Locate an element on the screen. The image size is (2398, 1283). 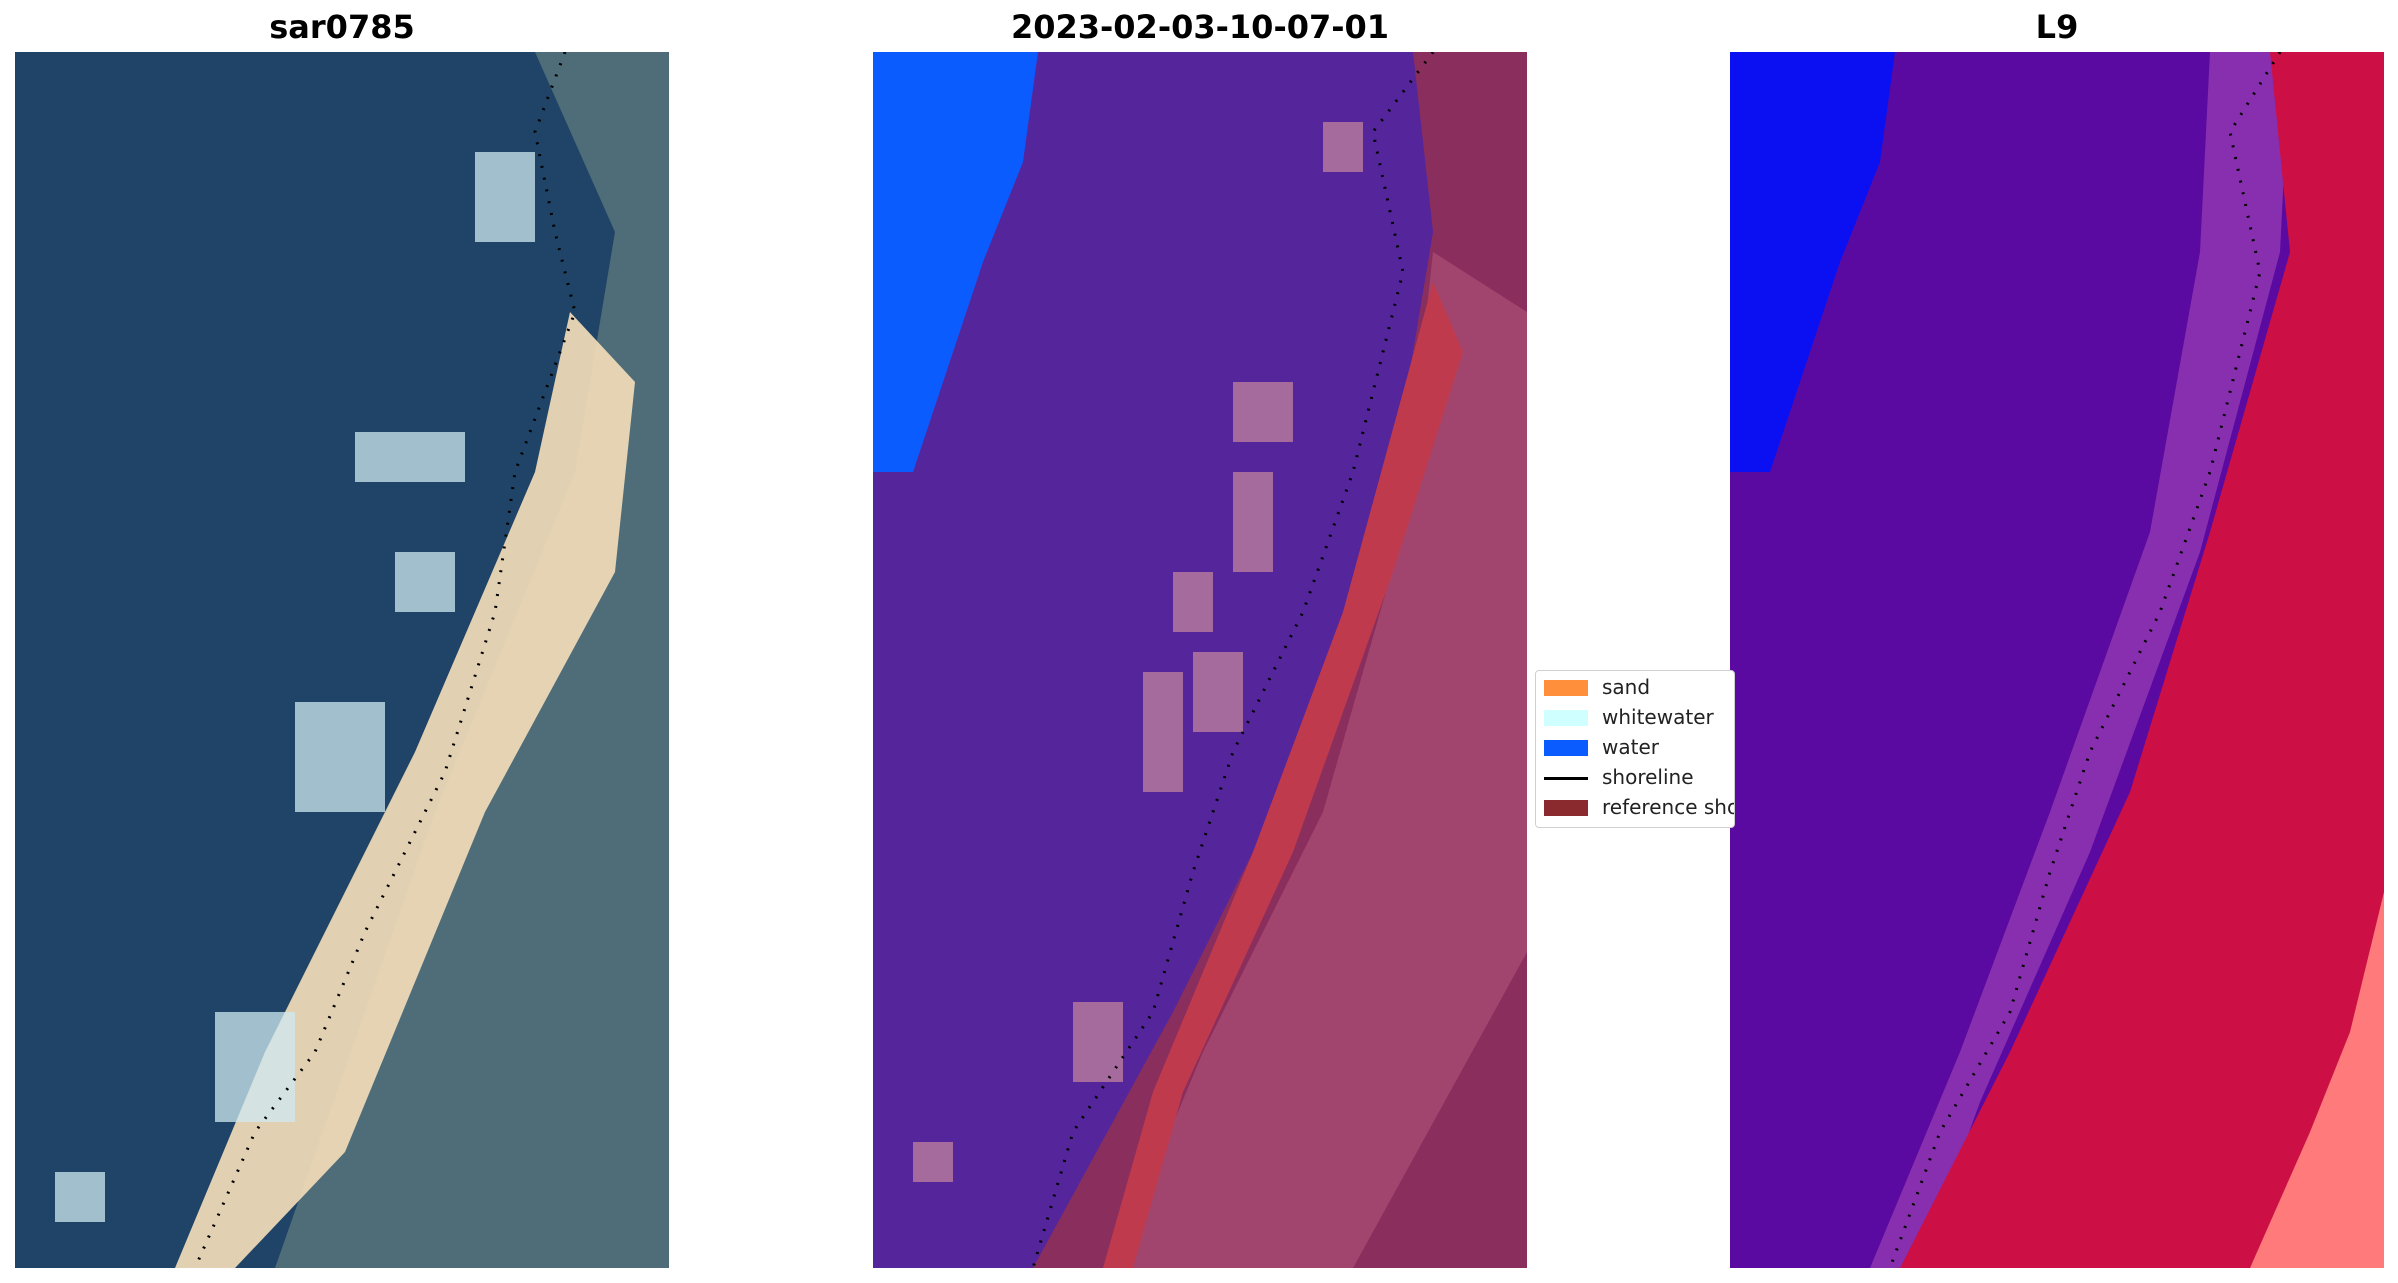
legend-item-sand: sand is located at coordinates (1635, 686).